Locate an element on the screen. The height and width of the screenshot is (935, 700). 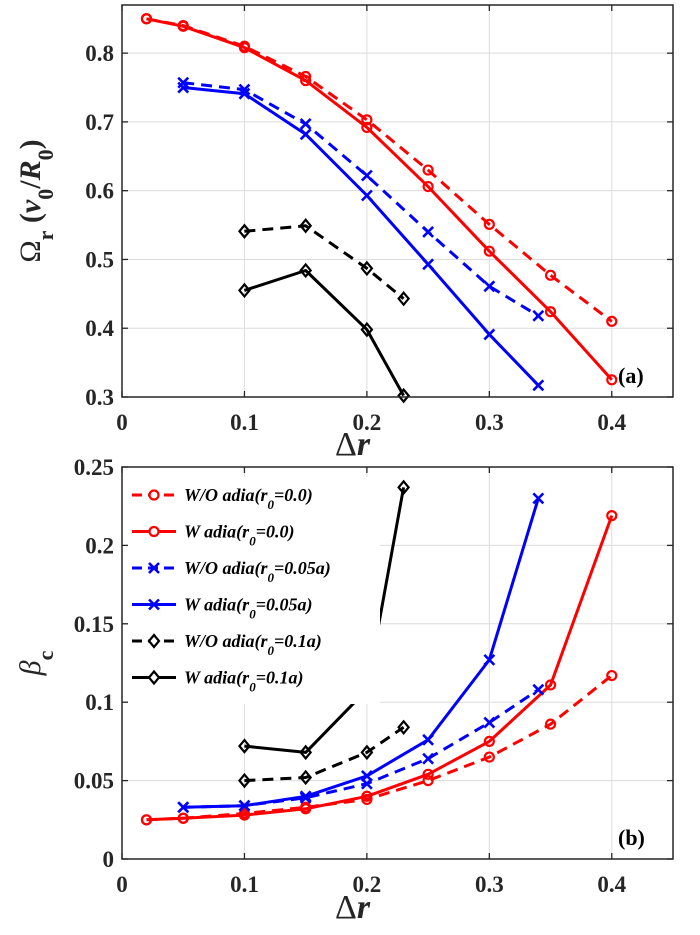
y-tick-label: 0.7 is located at coordinates (99, 122).